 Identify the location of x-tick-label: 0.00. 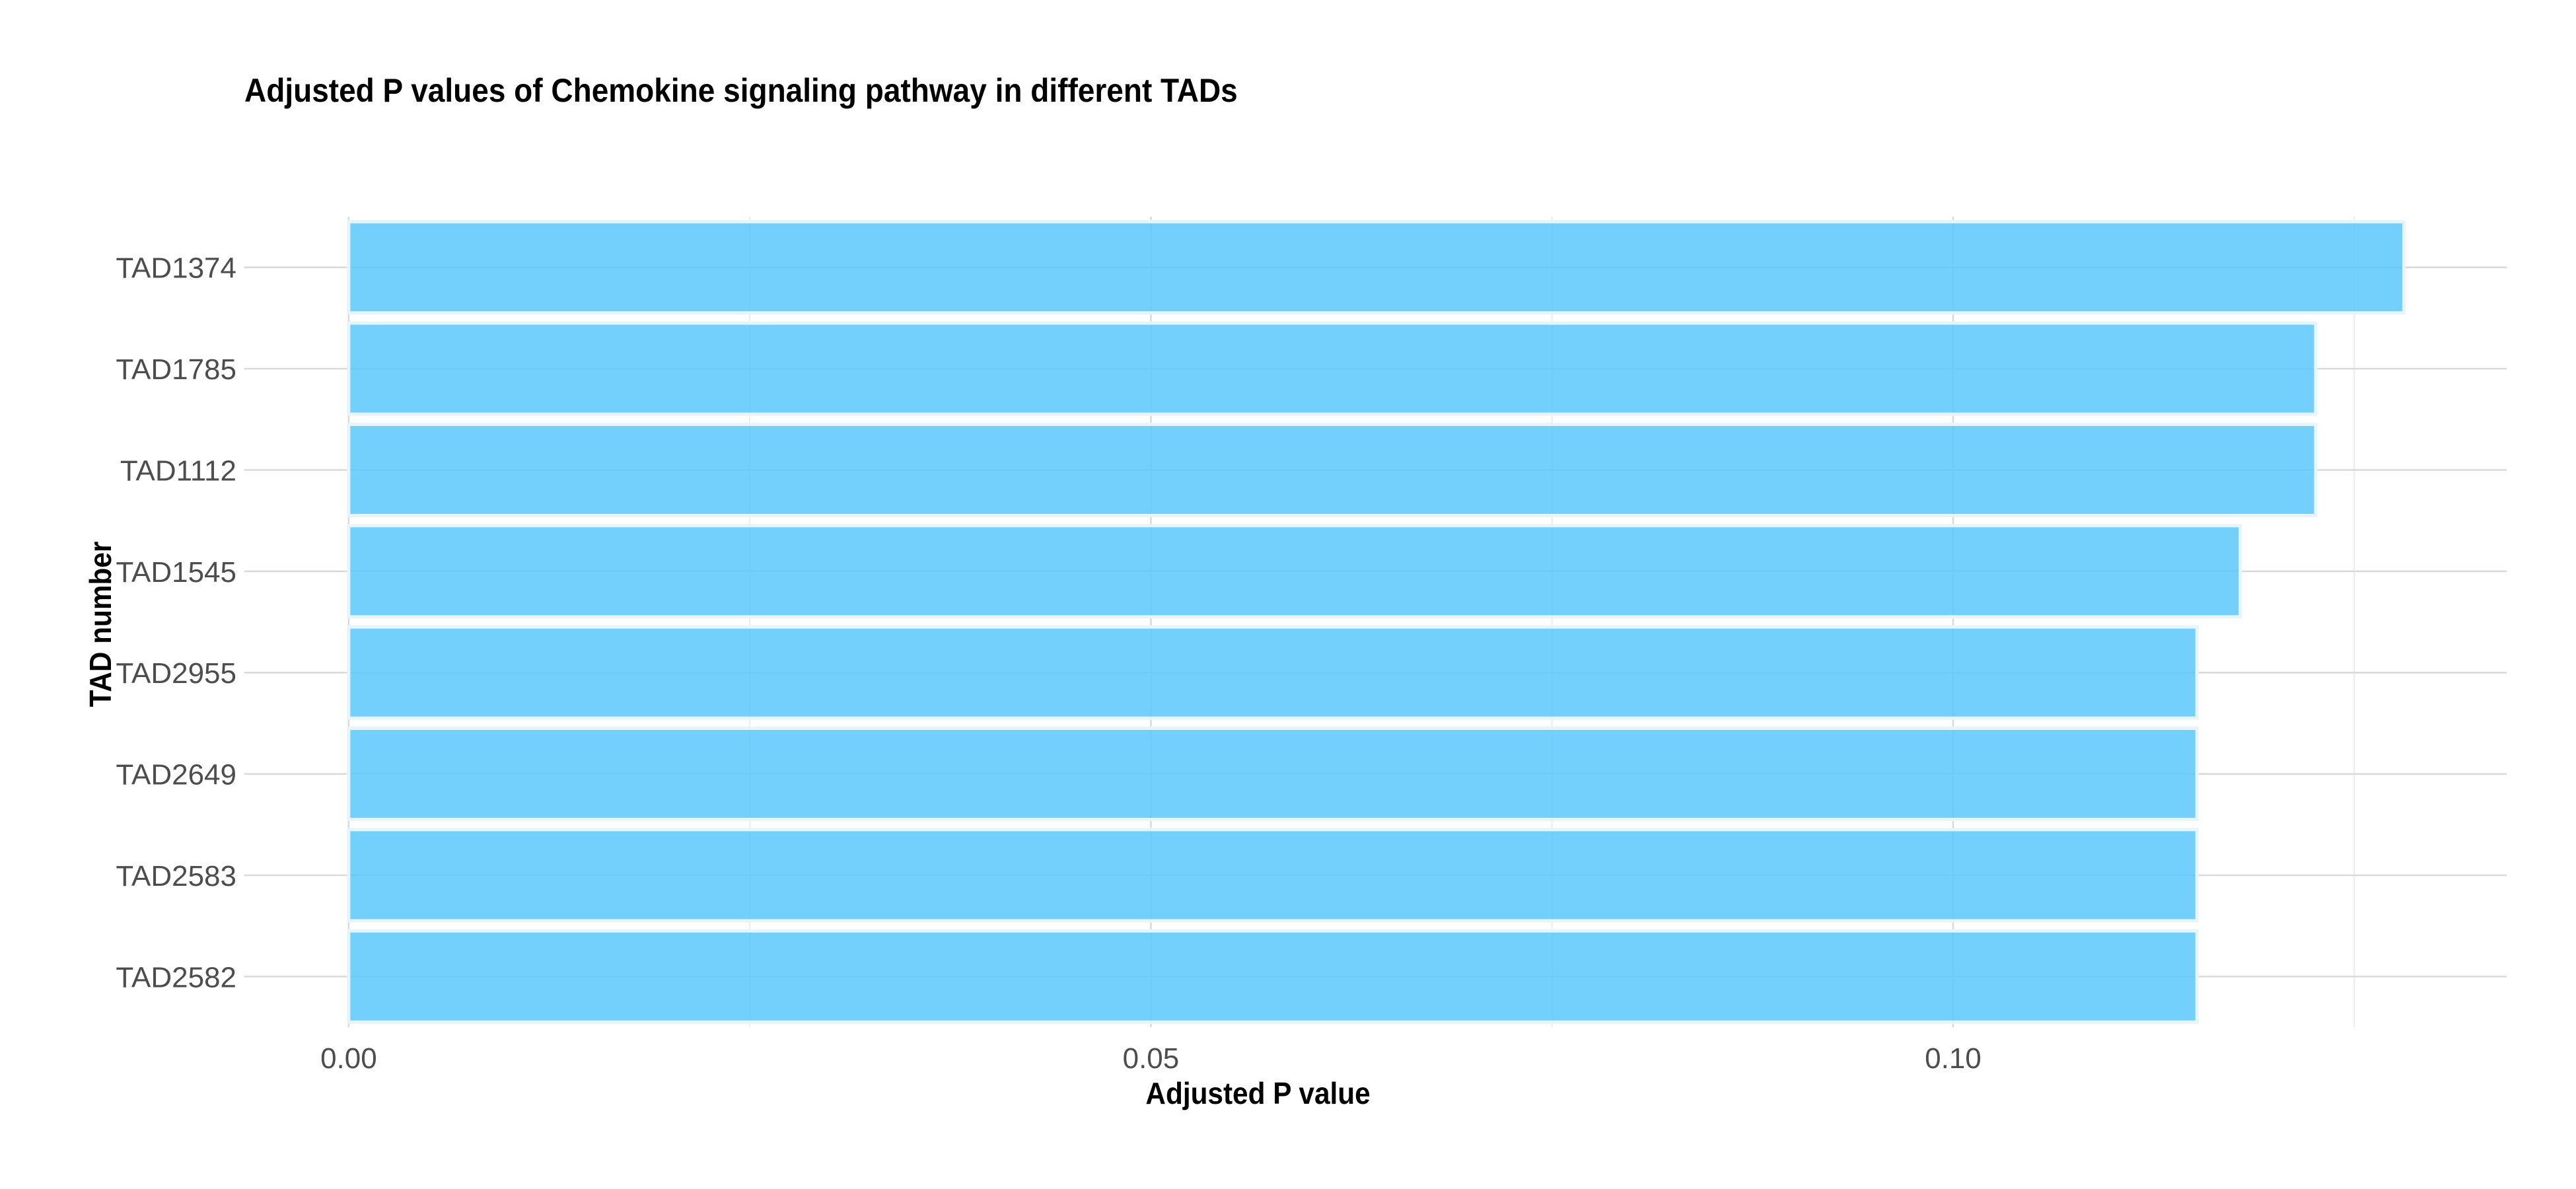
(348, 1058).